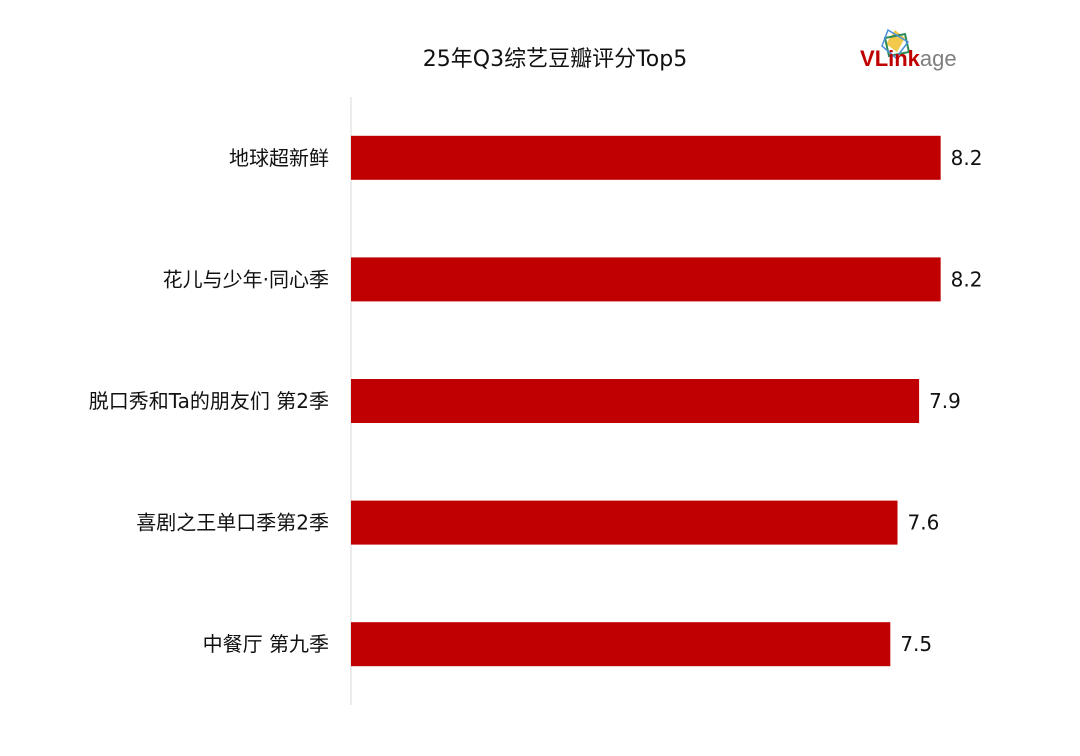 The height and width of the screenshot is (756, 1080). I want to click on value-label: 7.6, so click(924, 523).